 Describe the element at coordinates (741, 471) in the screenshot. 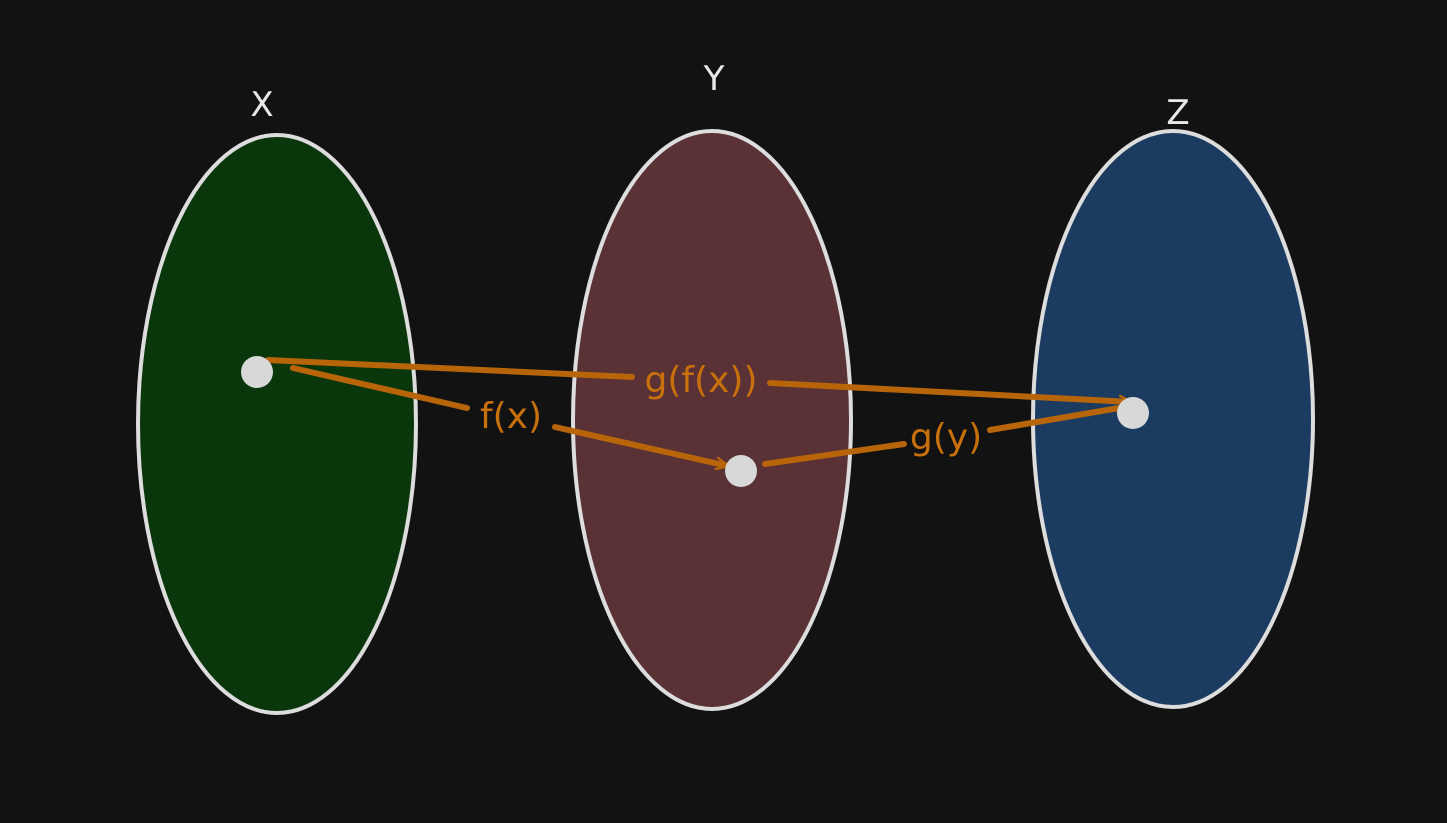

I see `point-y` at that location.